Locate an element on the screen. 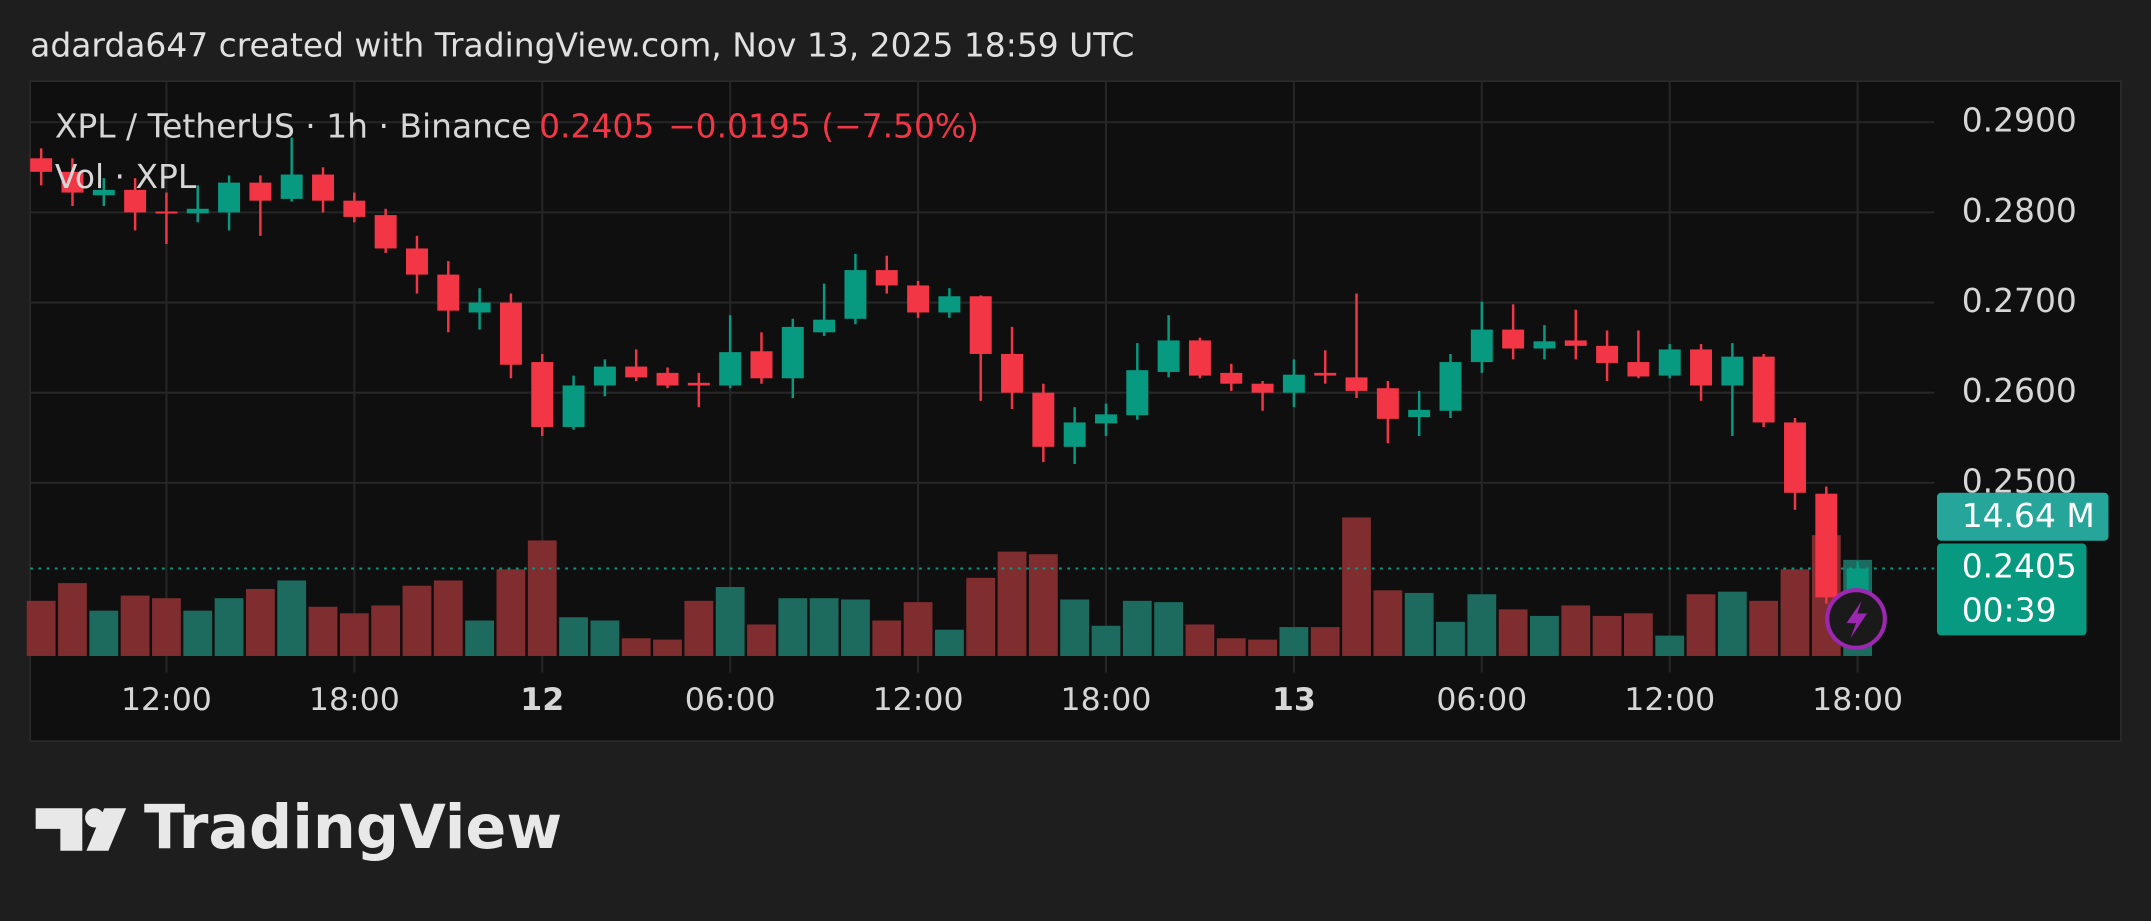 The width and height of the screenshot is (2151, 921). x-tick-label: 12 is located at coordinates (542, 700).